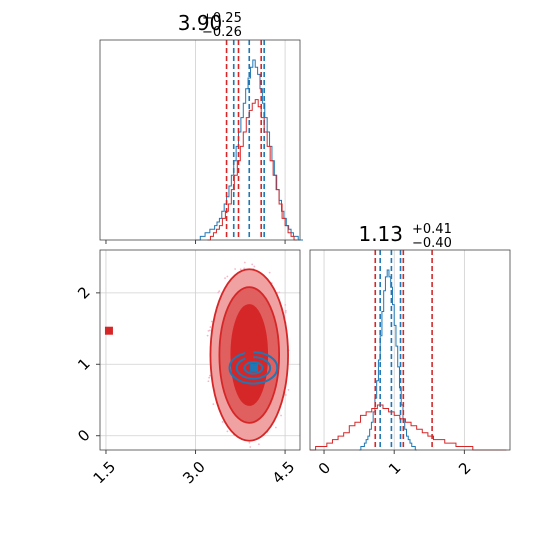 The image size is (550, 554). I want to click on top-title-plus: +0.25, so click(222, 18).